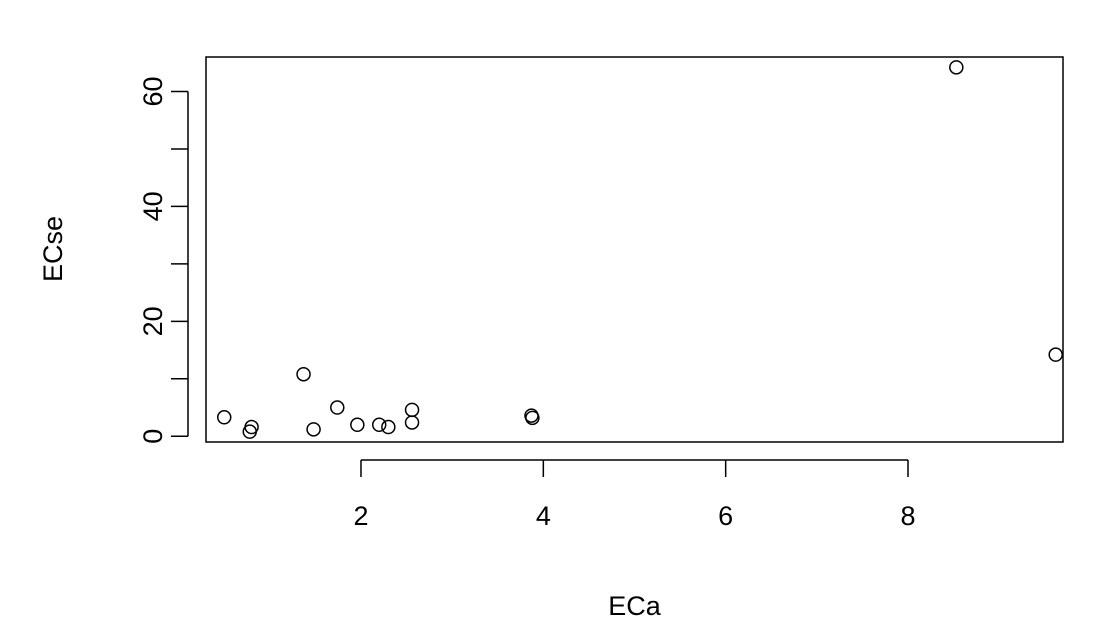 Image resolution: width=1097 pixels, height=626 pixels. I want to click on y-tick-label: 60, so click(153, 91).